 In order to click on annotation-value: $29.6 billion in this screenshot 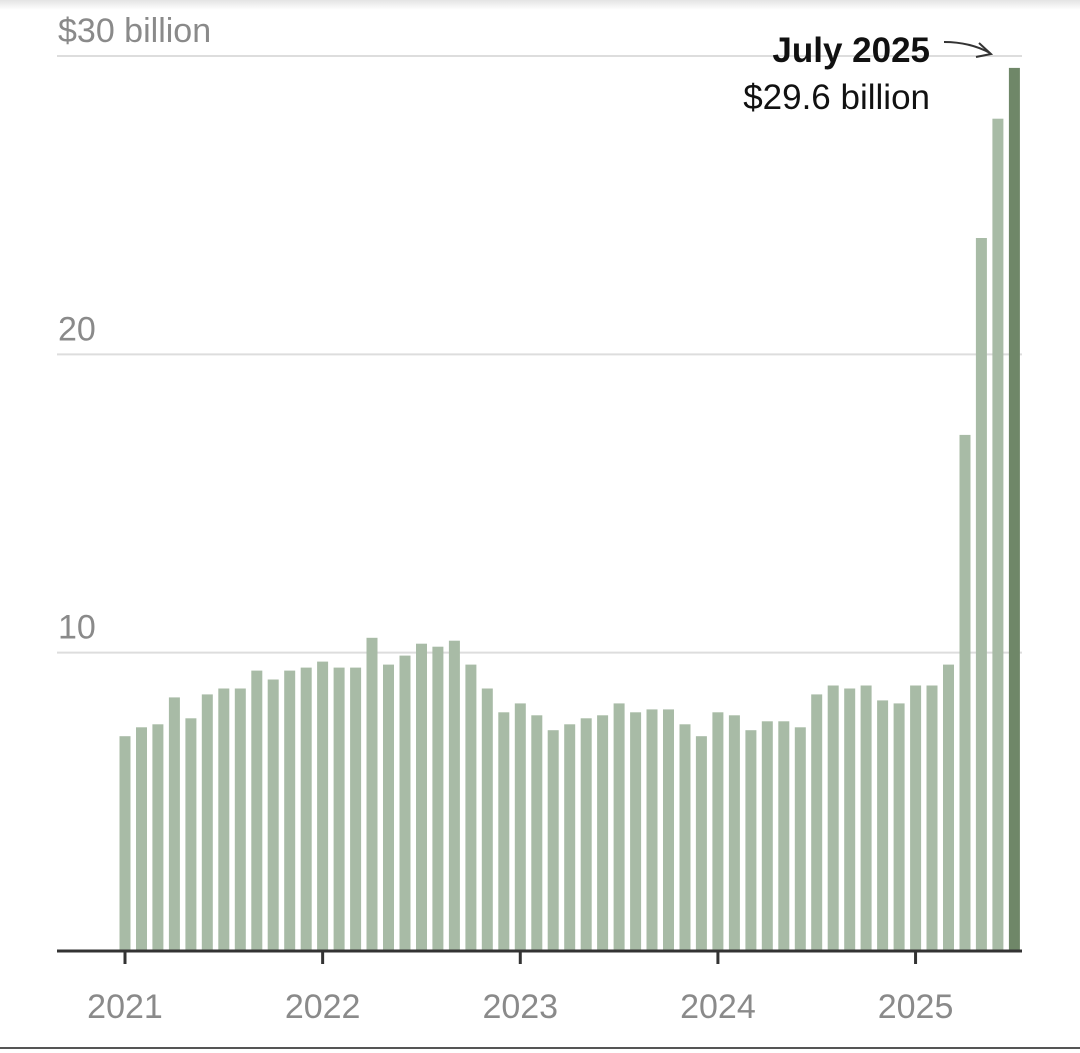, I will do `click(836, 97)`.